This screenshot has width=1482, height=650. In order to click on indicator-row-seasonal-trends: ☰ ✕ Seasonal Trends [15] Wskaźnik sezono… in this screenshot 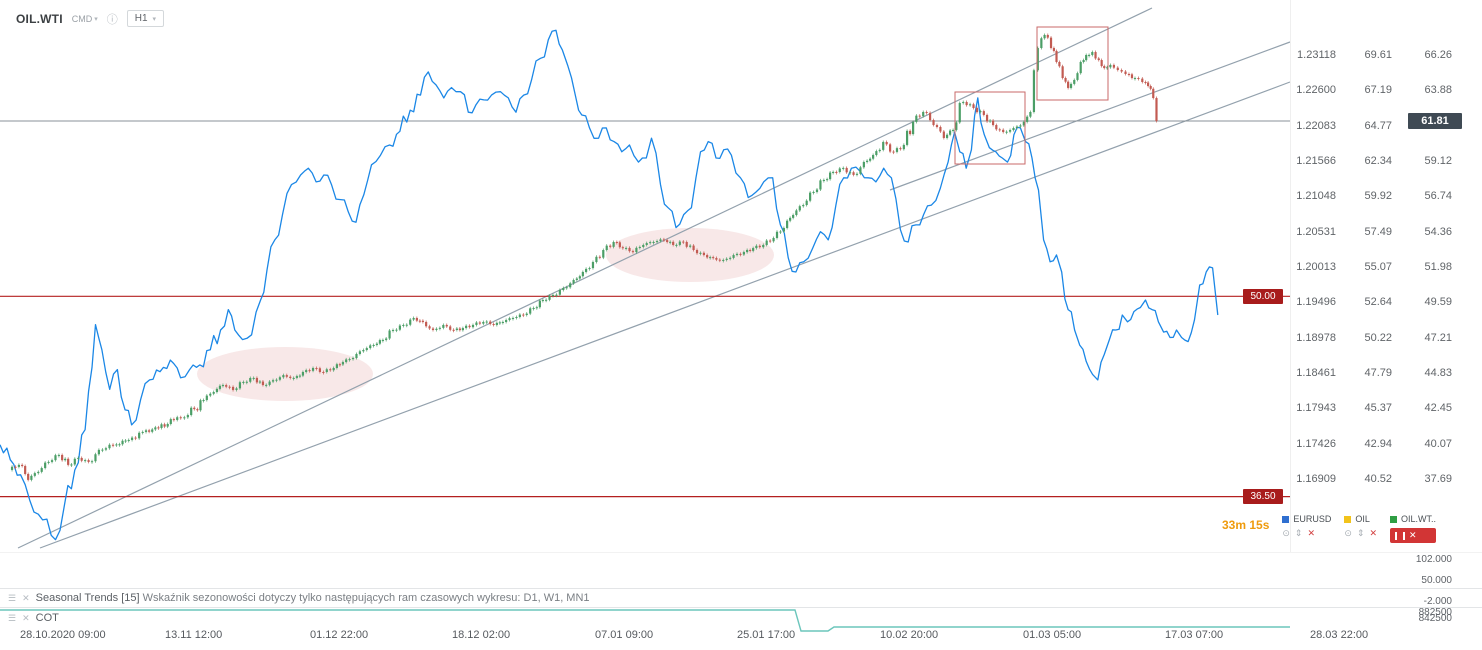, I will do `click(299, 598)`.